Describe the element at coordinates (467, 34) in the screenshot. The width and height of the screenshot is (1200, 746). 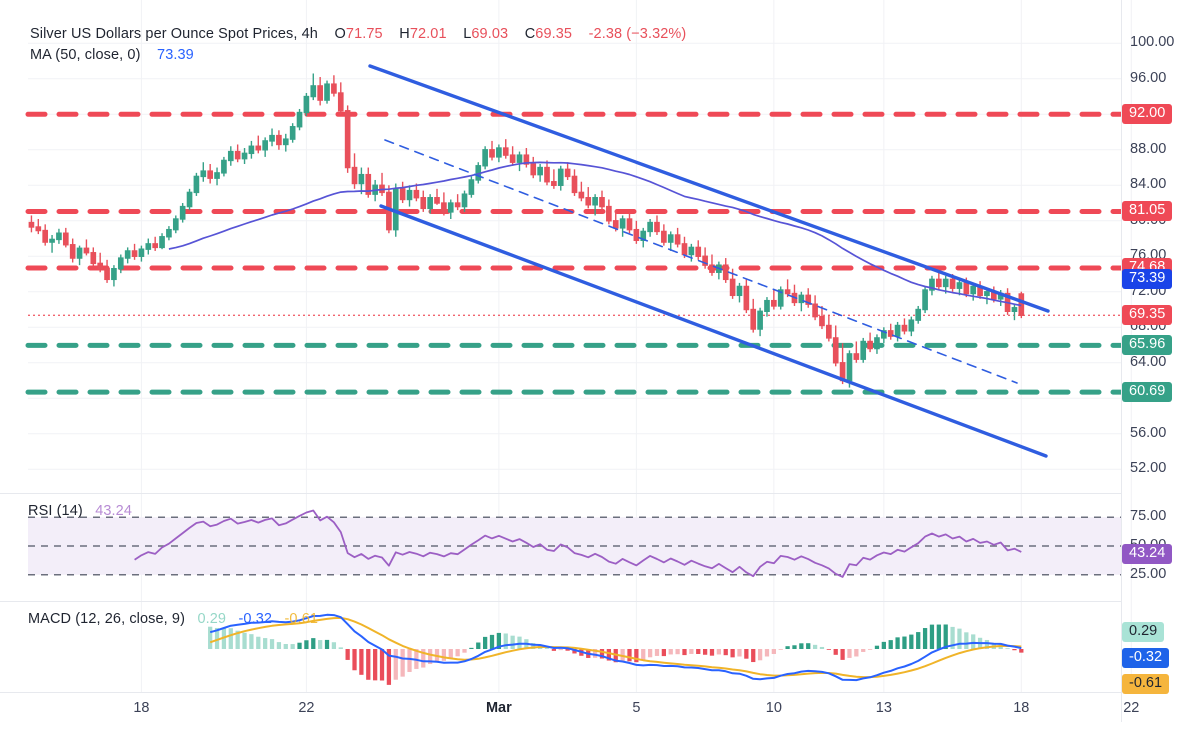
I see `low-label: L` at that location.